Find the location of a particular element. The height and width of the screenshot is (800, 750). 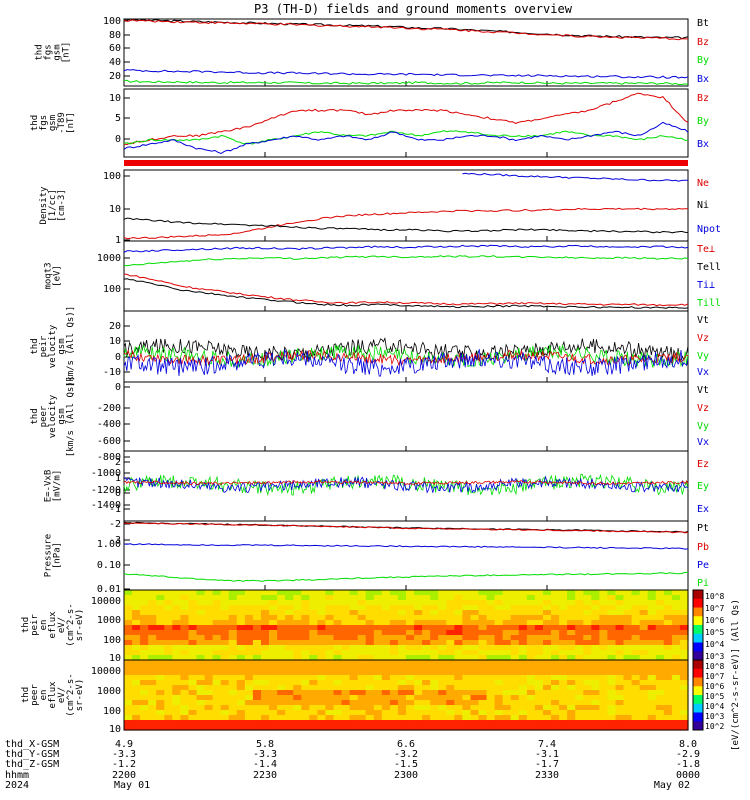

ylabel-line: moqt3 is located at coordinates (49, 275).